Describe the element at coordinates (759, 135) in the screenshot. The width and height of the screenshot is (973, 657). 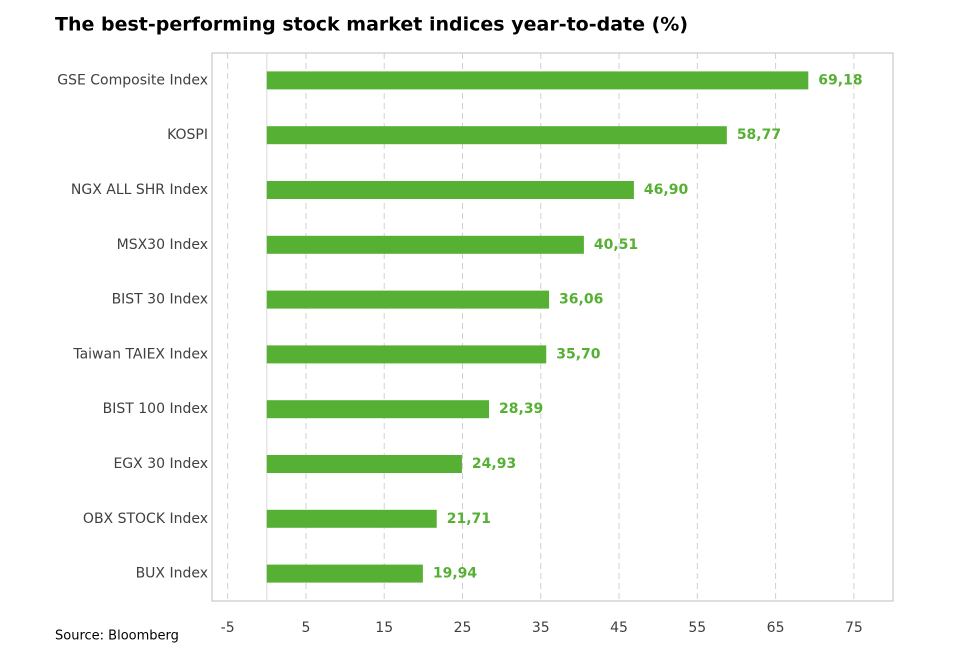
I see `data-label: 58,77` at that location.